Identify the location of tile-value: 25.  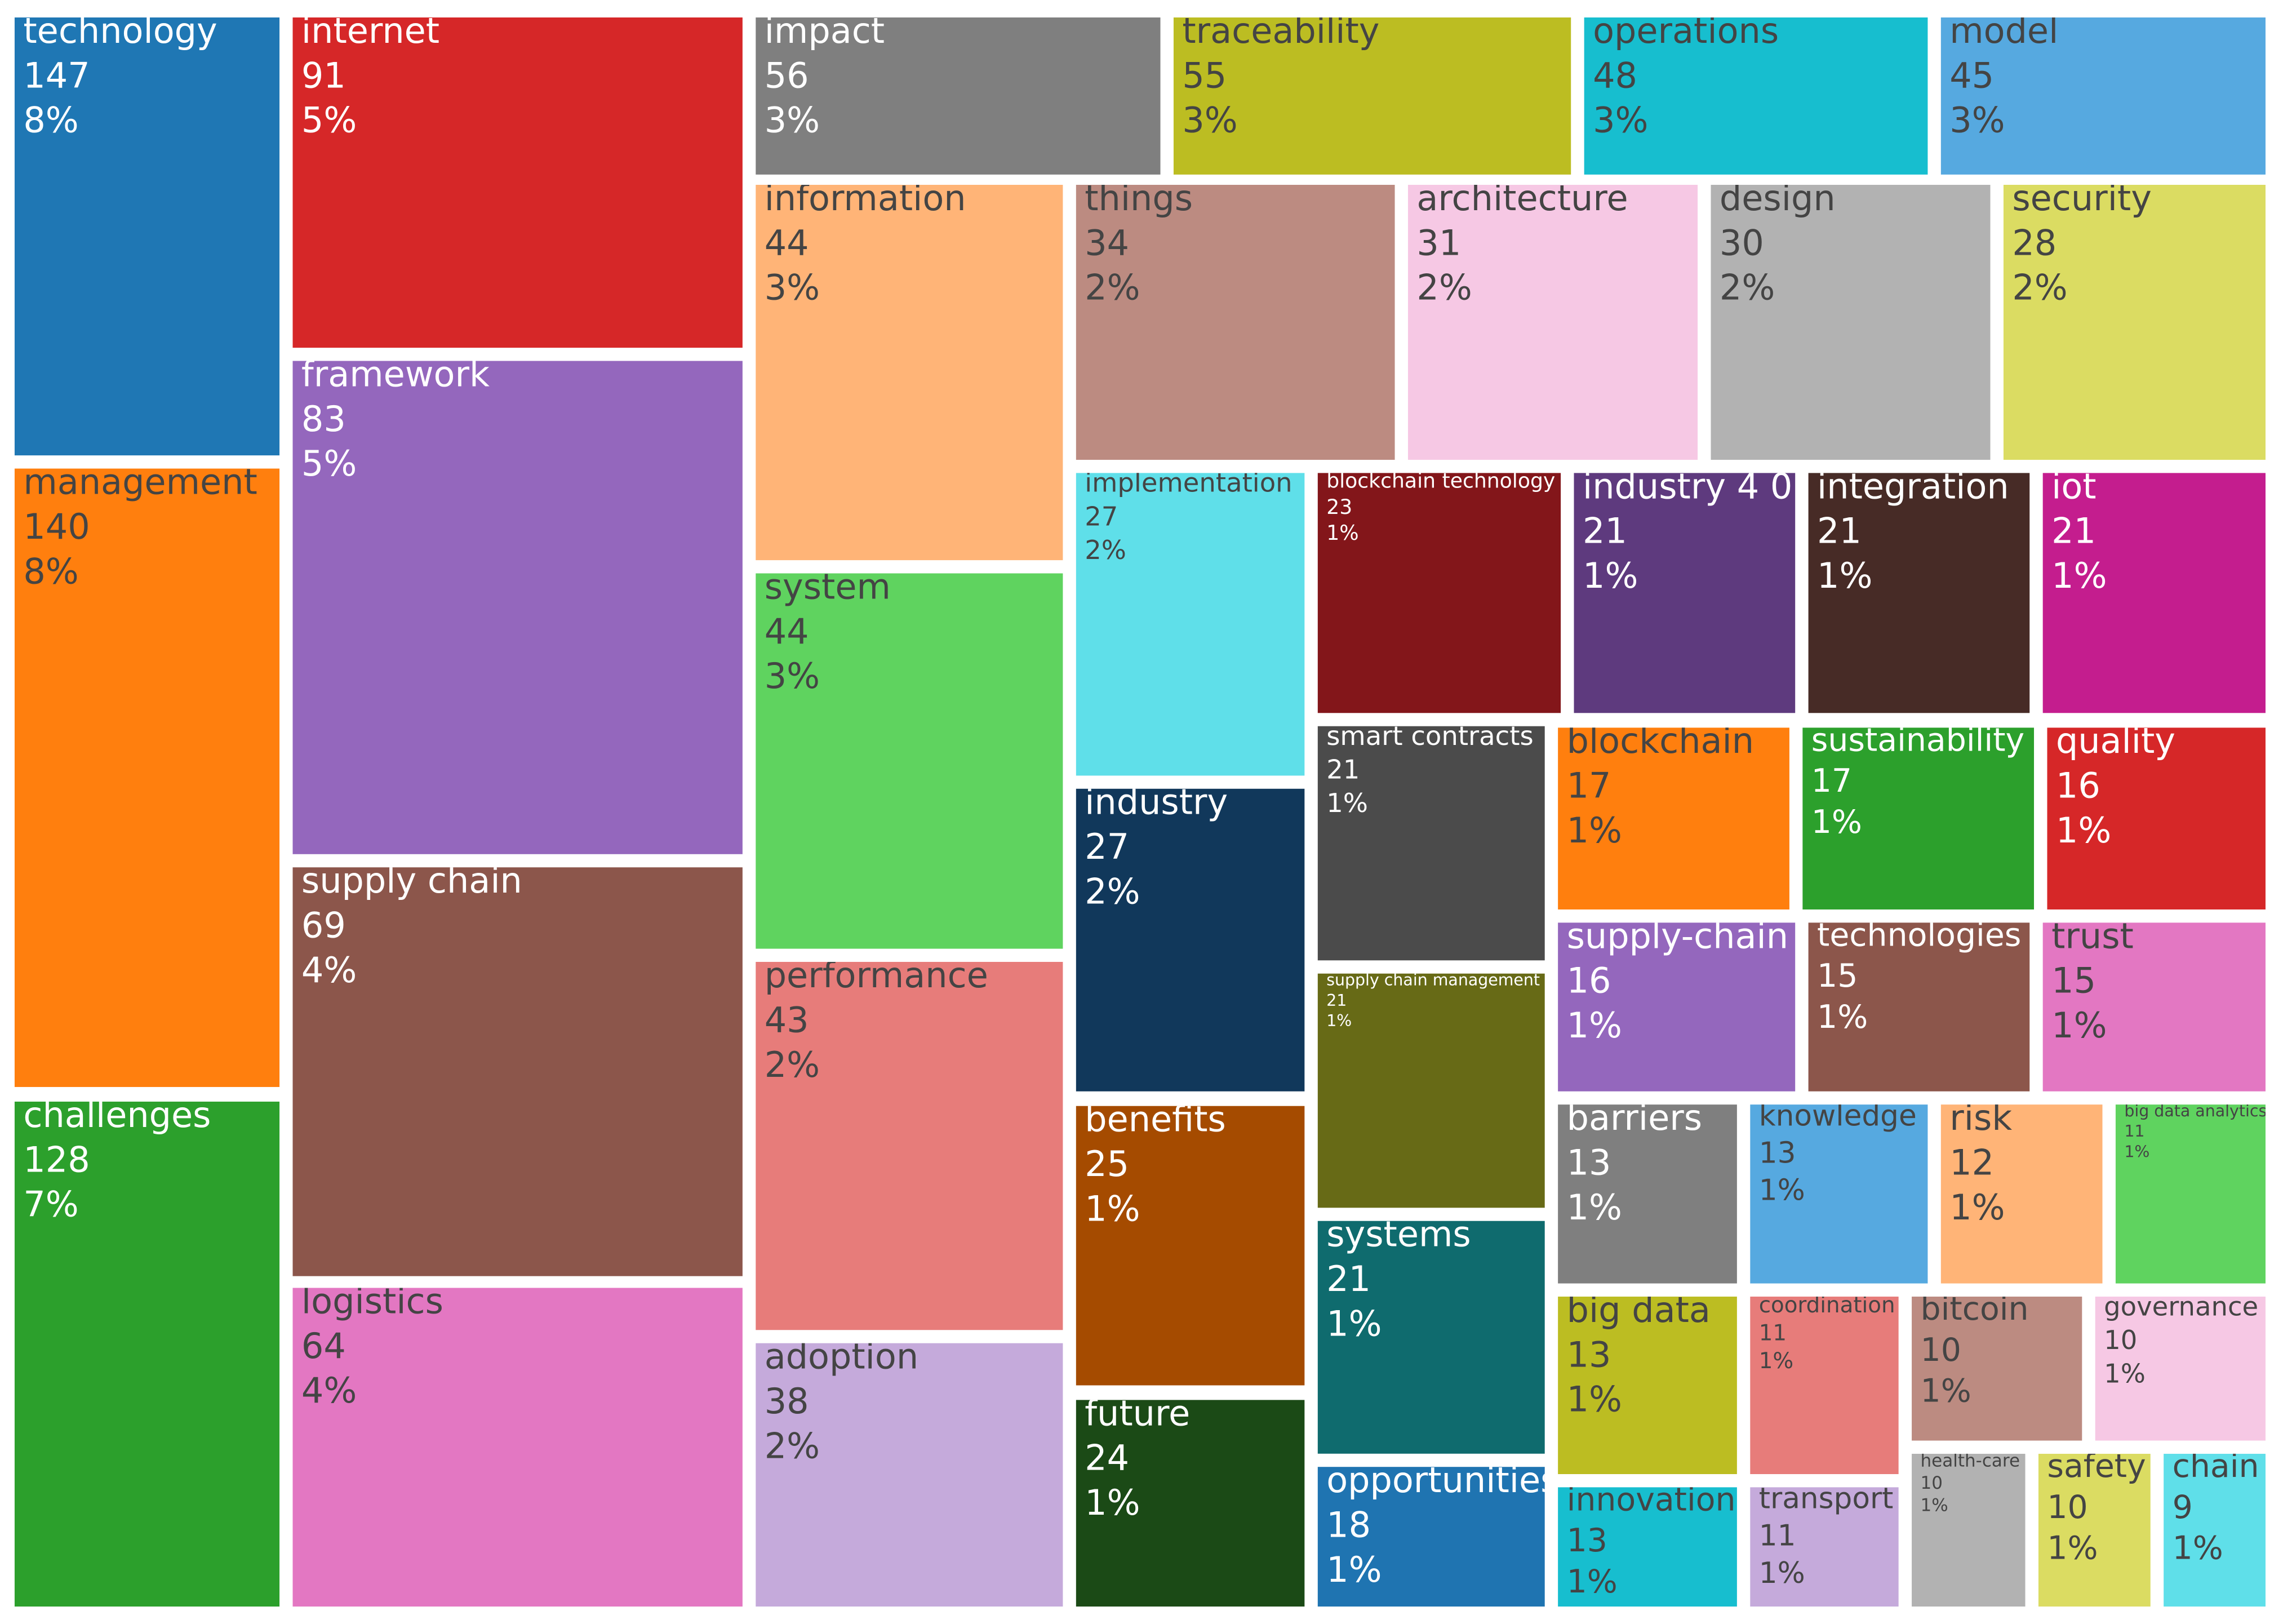
(1107, 1164).